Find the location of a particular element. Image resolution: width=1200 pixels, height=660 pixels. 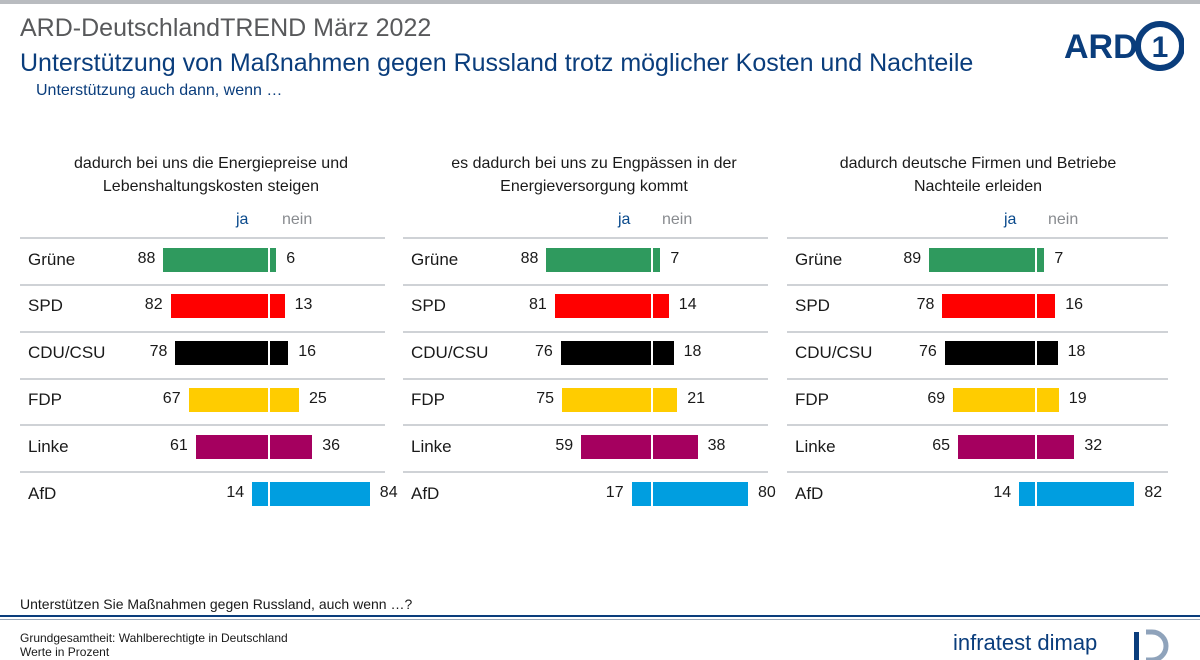

value-nein: 84 is located at coordinates (388, 492).